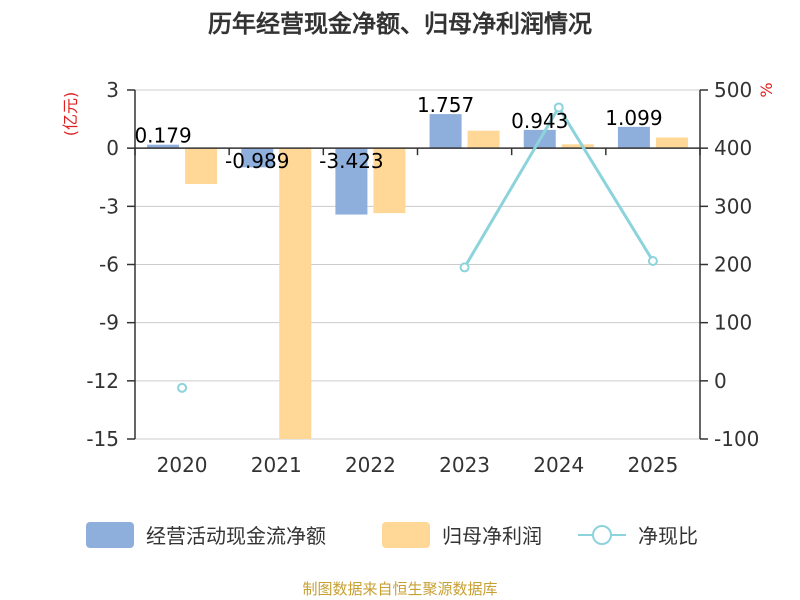 The width and height of the screenshot is (800, 600). What do you see at coordinates (182, 465) in the screenshot?
I see `x-tick-label: 2020` at bounding box center [182, 465].